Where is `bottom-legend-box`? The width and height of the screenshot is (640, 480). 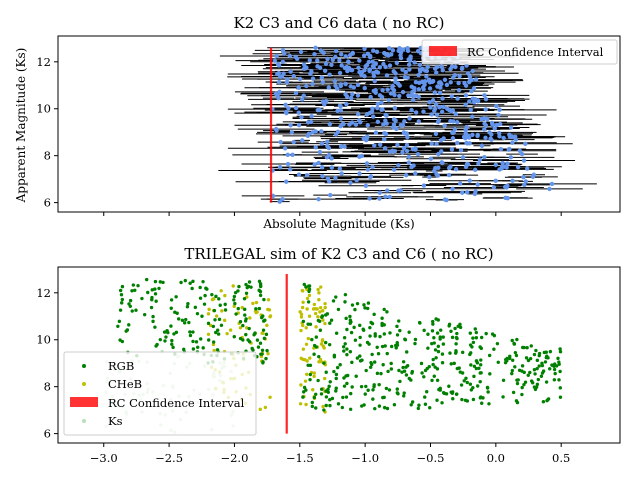 bottom-legend-box is located at coordinates (160, 393).